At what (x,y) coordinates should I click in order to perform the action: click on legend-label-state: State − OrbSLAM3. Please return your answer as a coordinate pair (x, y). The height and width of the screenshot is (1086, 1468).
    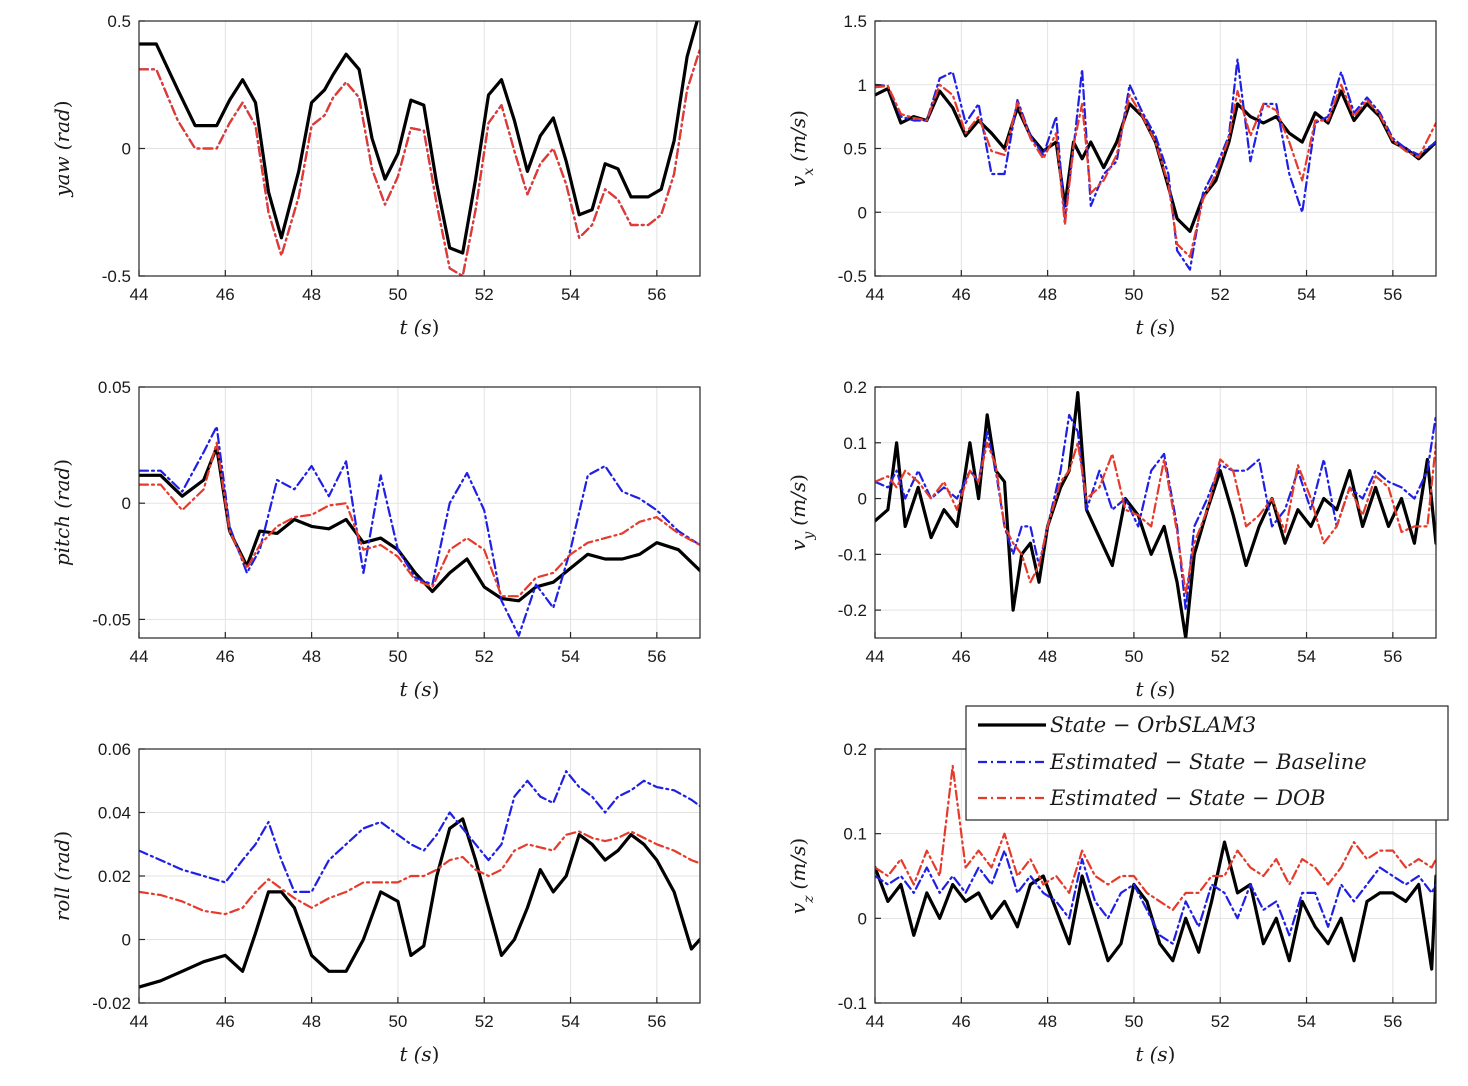
    Looking at the image, I should click on (1153, 725).